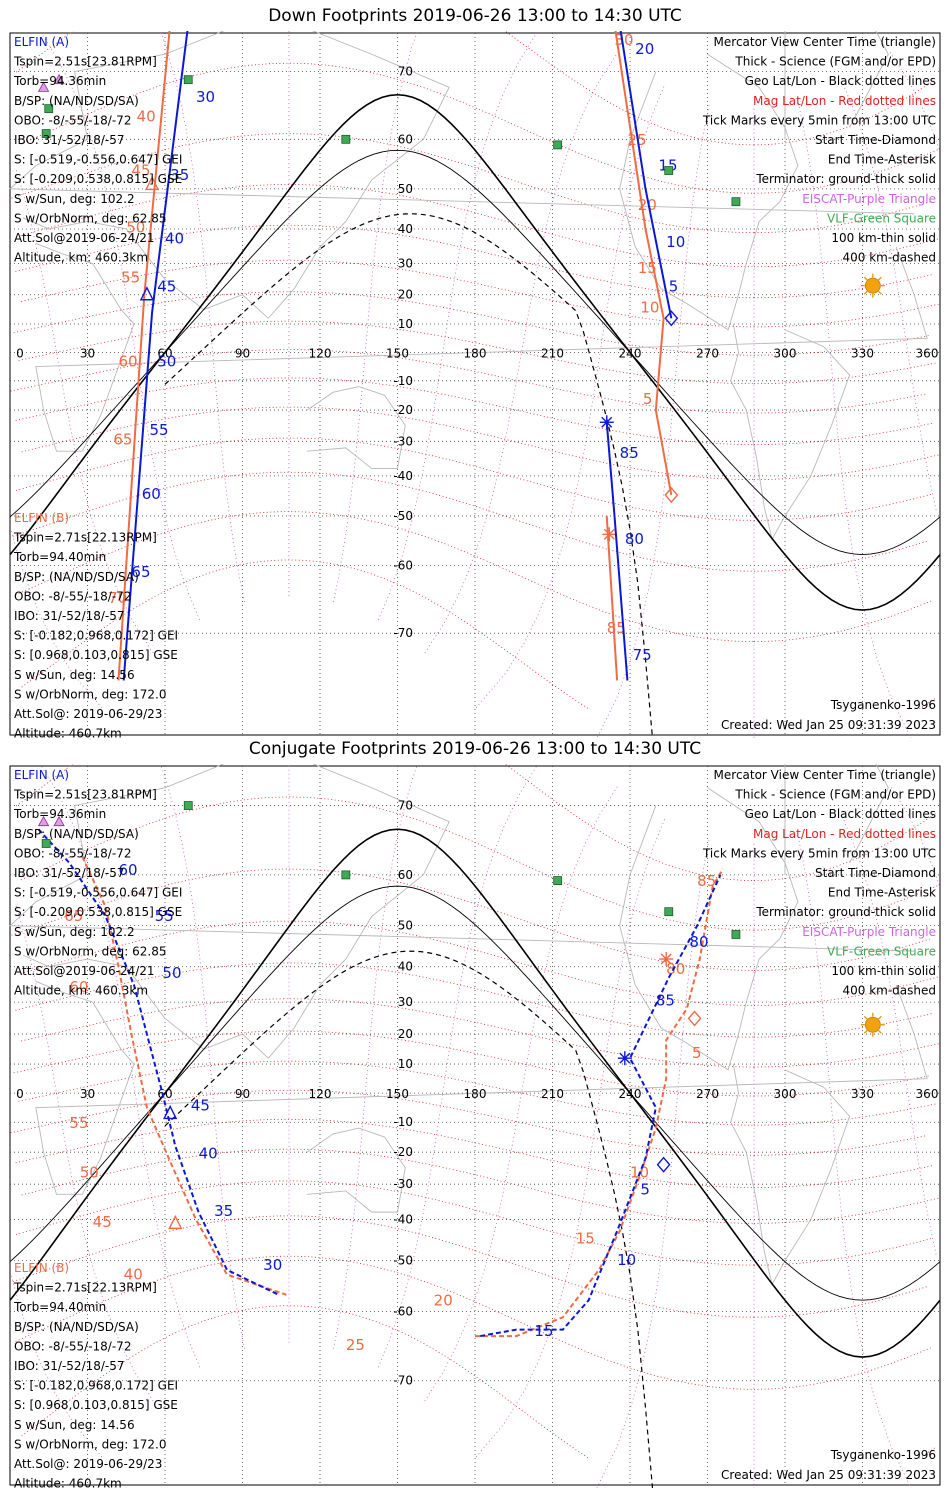 The width and height of the screenshot is (950, 1500). What do you see at coordinates (69, 873) in the screenshot?
I see `elfin-a-info-line: IBO: 31/-52/18/-57` at bounding box center [69, 873].